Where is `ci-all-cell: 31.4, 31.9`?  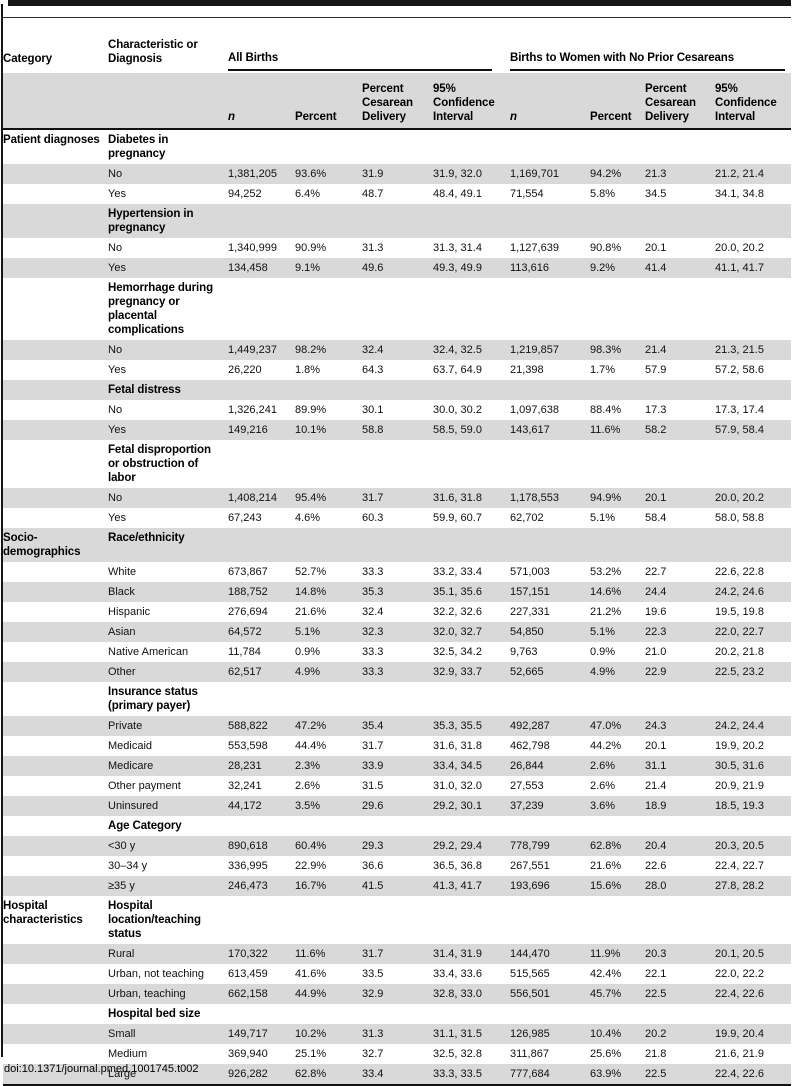 ci-all-cell: 31.4, 31.9 is located at coordinates (457, 954).